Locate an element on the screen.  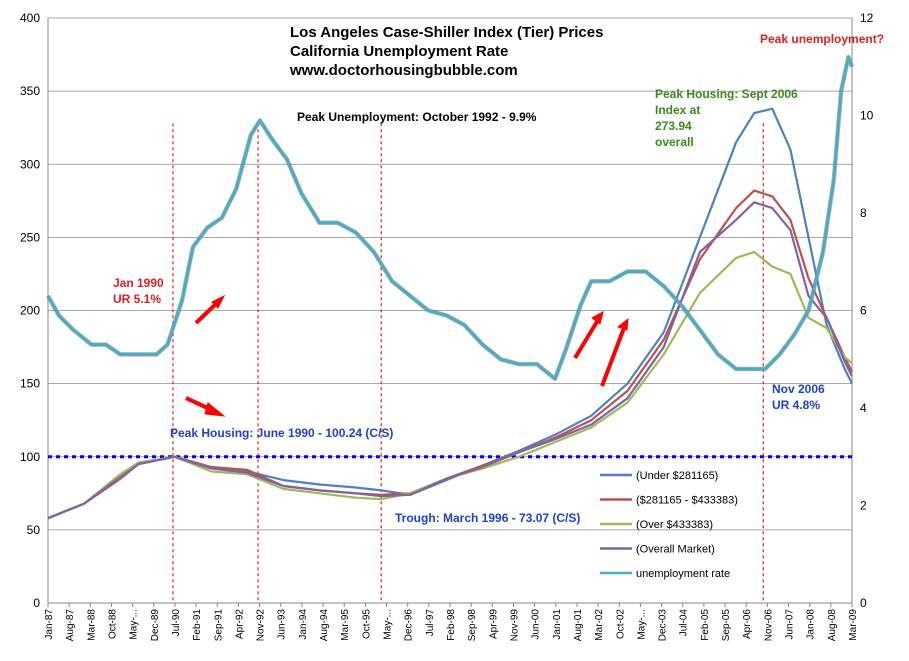
y-left-tick-label: 250 is located at coordinates (30, 237).